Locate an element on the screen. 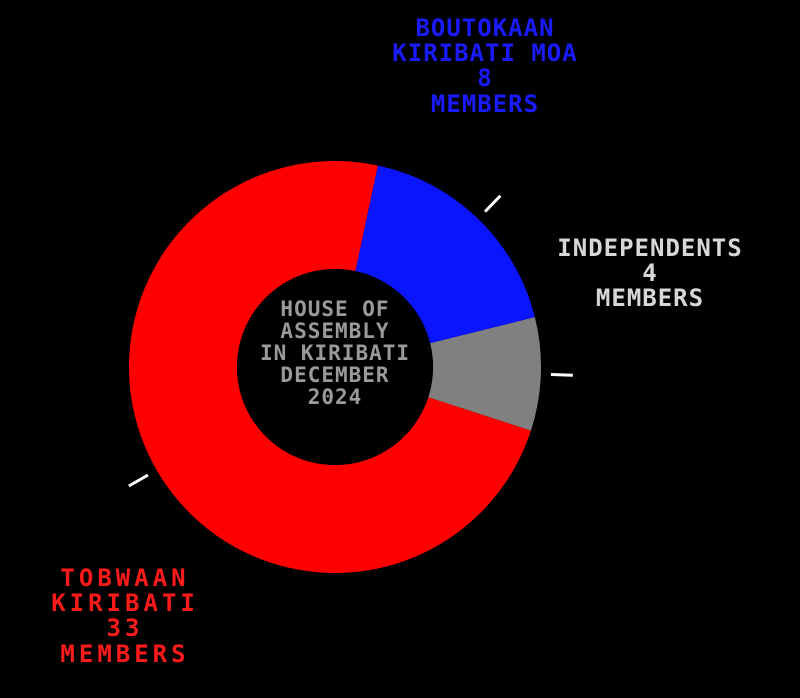  slice-label-independents: INDEPENDENTS 4 MEMBERS is located at coordinates (650, 273).